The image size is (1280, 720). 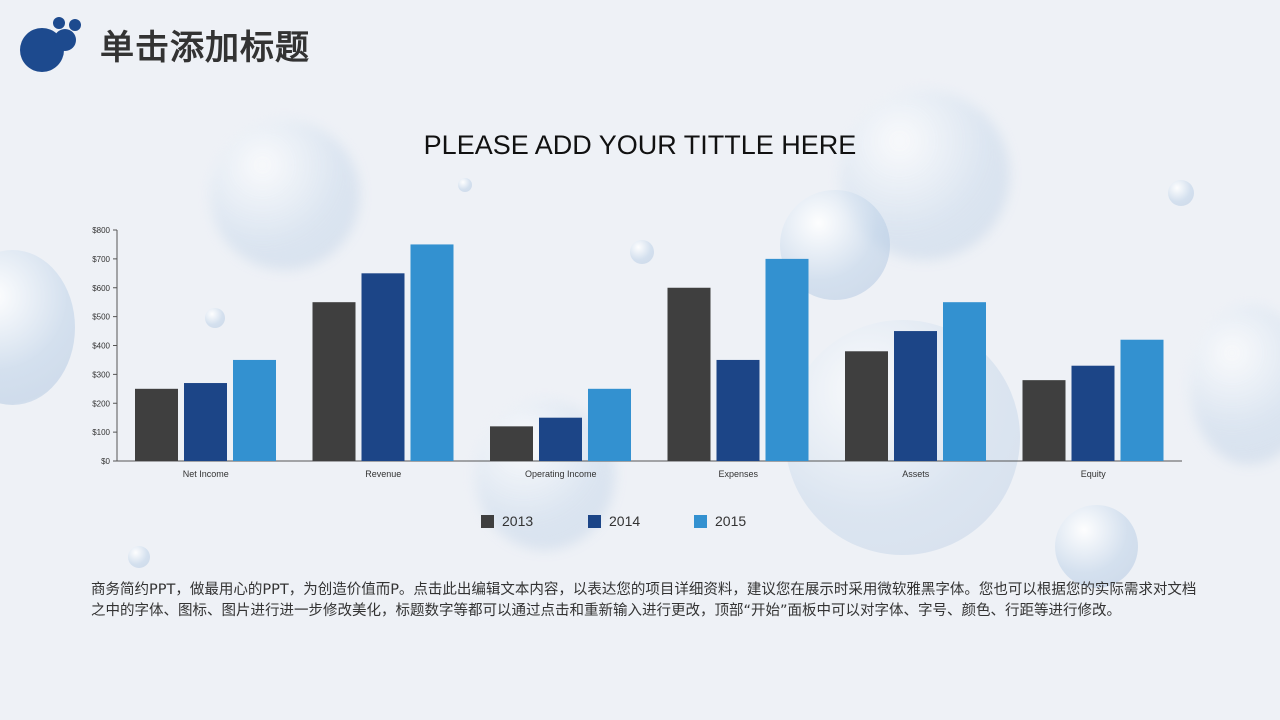 I want to click on x-tick-label: Net Income, so click(x=206, y=474).